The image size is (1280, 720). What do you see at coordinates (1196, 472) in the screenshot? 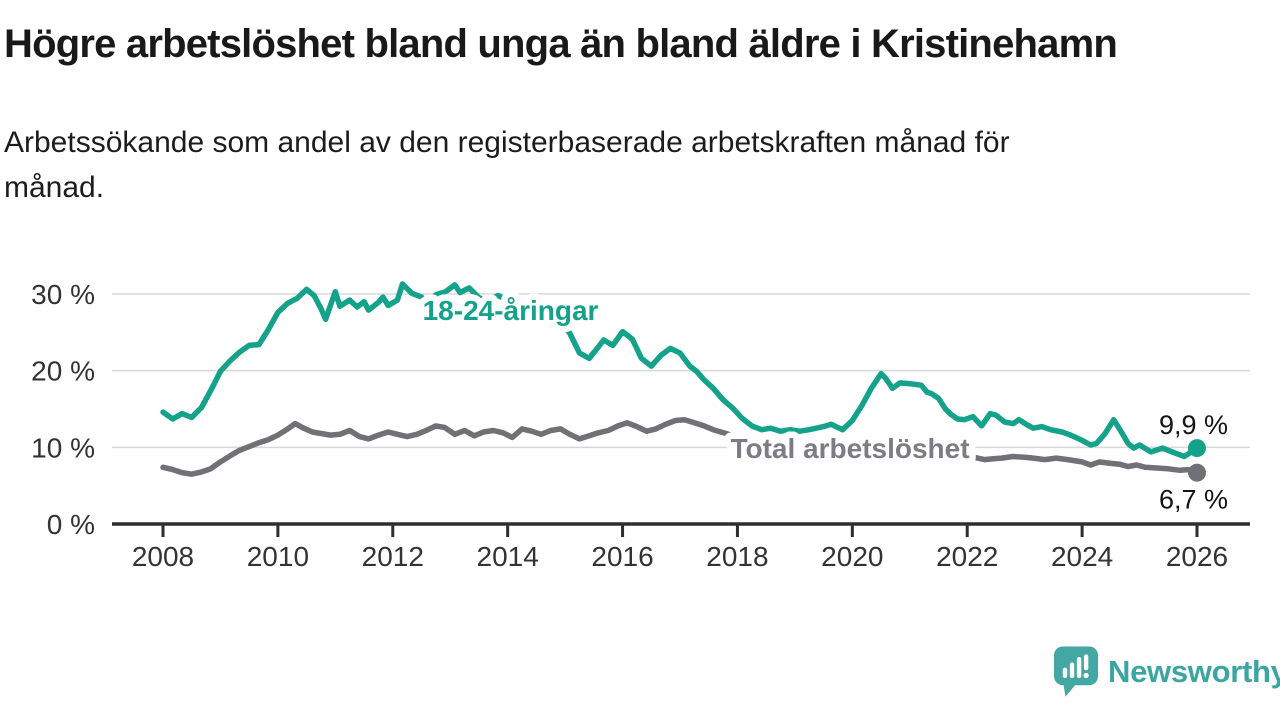
I see `end-dot-total` at bounding box center [1196, 472].